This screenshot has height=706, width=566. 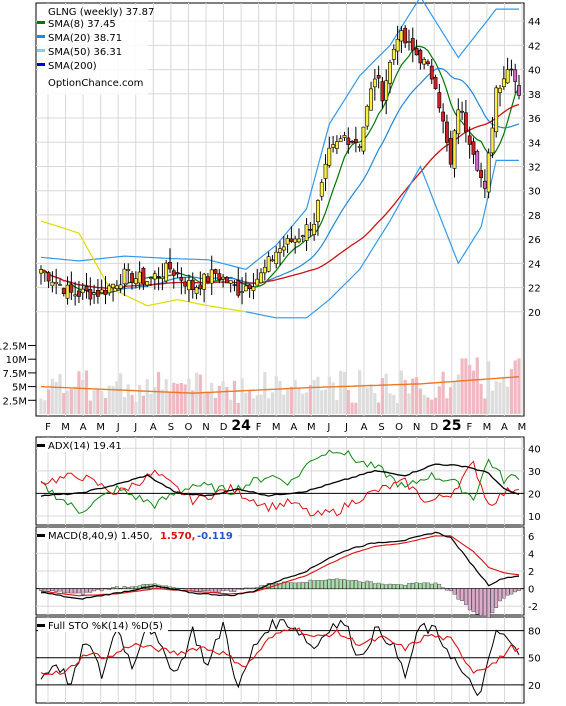 I want to click on legend-sma8: SMA(8) 37.45, so click(x=82, y=24).